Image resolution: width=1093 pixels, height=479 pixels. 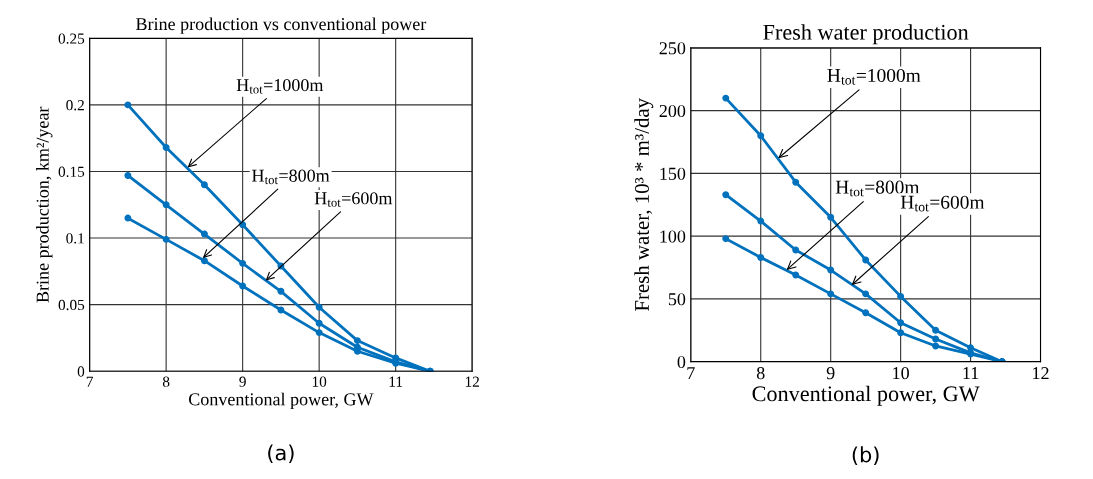 What do you see at coordinates (644, 204) in the screenshot?
I see `y-axis-title: Fresh water, 10³ * m³/day` at bounding box center [644, 204].